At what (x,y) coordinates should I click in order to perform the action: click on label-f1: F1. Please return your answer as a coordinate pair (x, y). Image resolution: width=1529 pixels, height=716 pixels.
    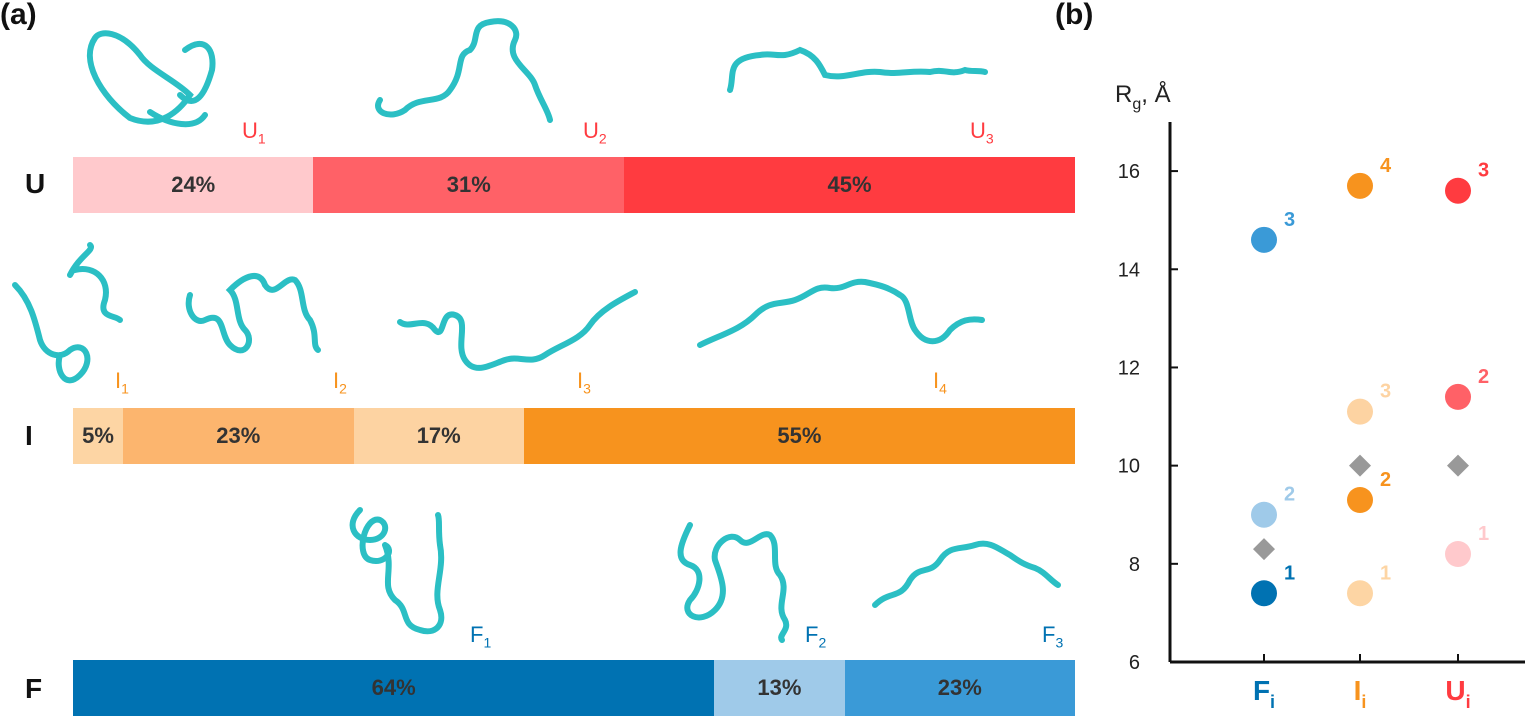
    Looking at the image, I should click on (480, 636).